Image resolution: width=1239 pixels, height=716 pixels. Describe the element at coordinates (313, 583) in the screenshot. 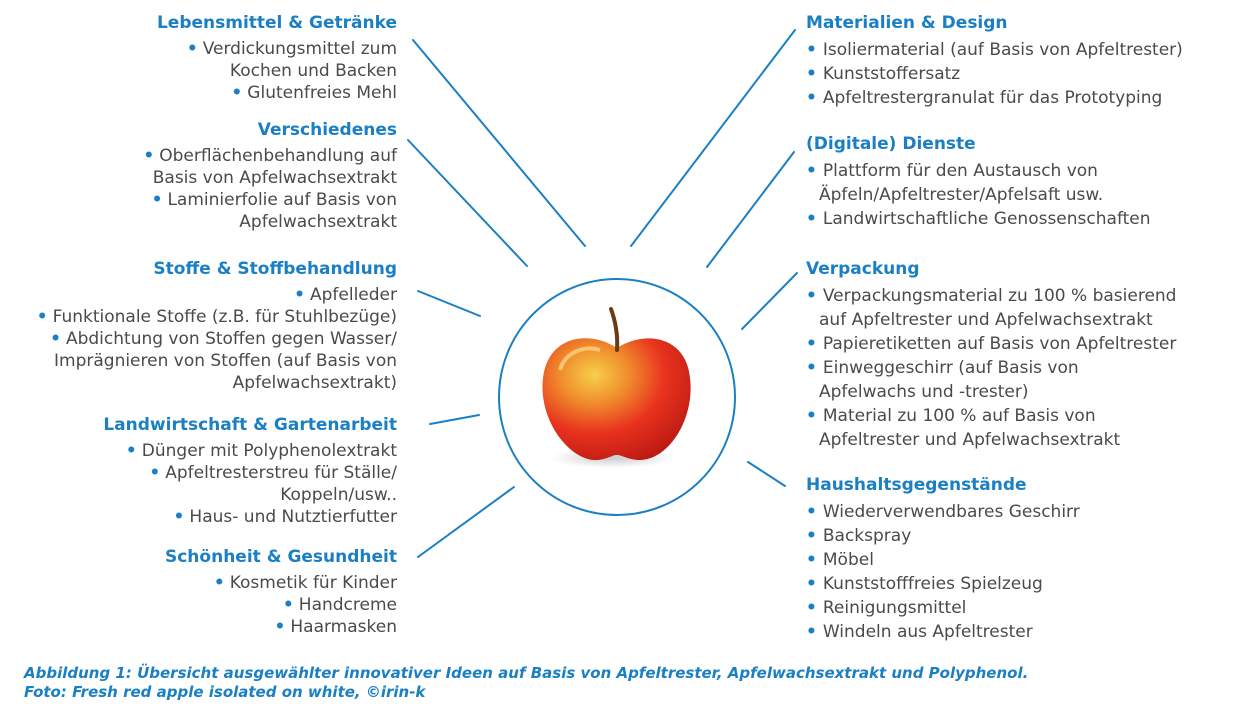

I see `list-item-text: Kosmetik für Kinder` at that location.